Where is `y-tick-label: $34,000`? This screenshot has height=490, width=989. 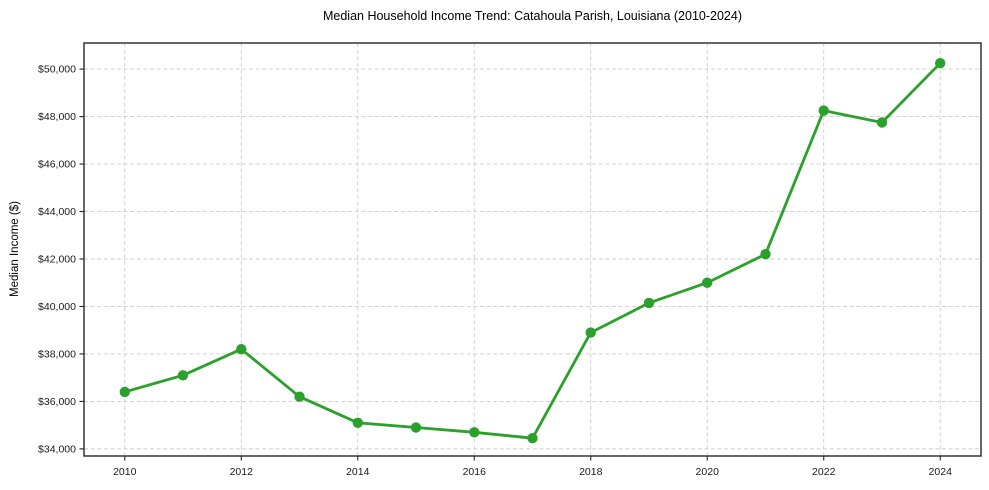
y-tick-label: $34,000 is located at coordinates (57, 449).